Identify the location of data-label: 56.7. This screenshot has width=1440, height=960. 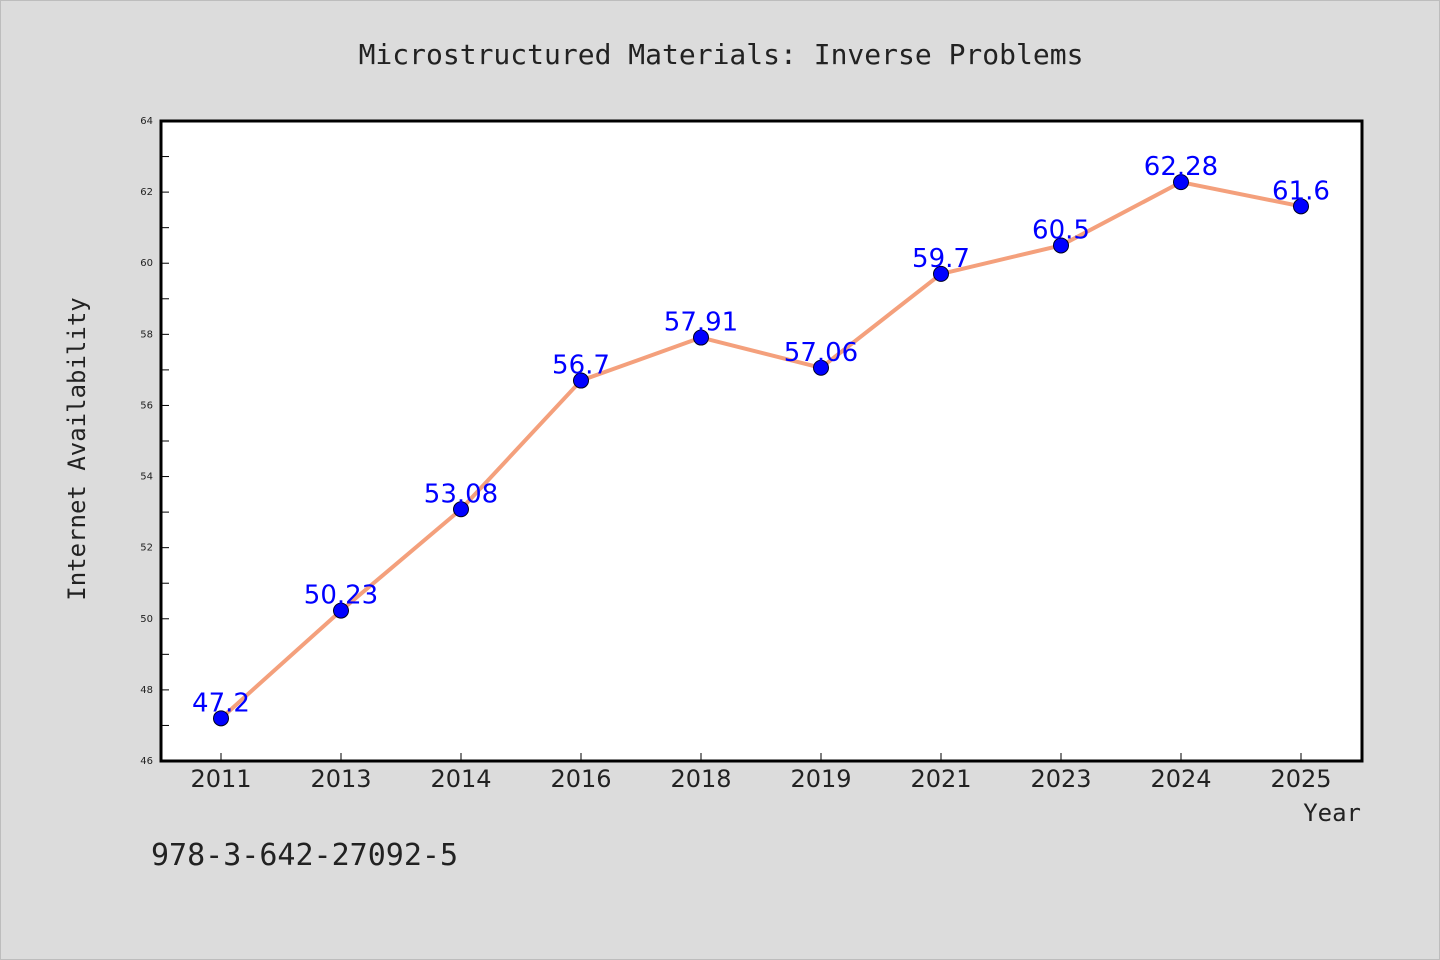
(581, 366).